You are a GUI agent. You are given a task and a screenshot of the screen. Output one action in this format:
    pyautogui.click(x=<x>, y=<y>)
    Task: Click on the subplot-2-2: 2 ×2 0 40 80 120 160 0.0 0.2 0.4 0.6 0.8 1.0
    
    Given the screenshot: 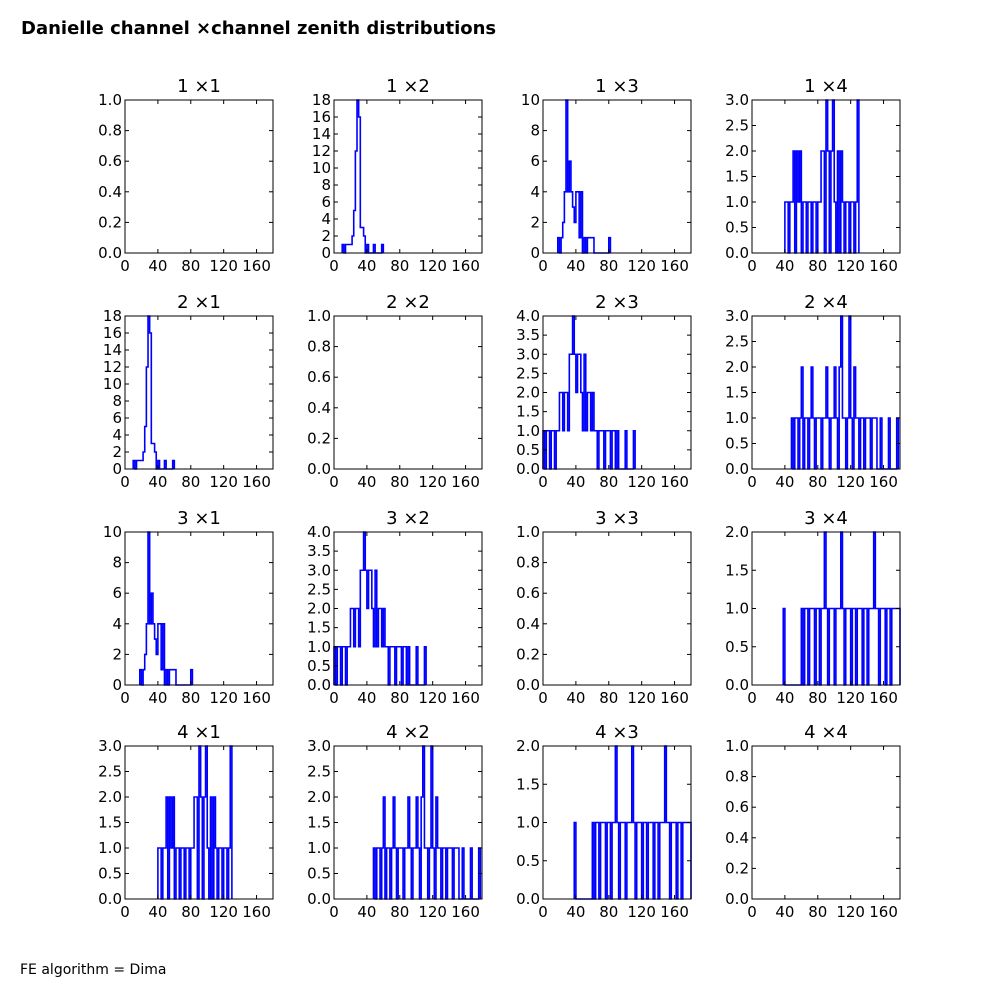 What is the action you would take?
    pyautogui.click(x=395, y=391)
    